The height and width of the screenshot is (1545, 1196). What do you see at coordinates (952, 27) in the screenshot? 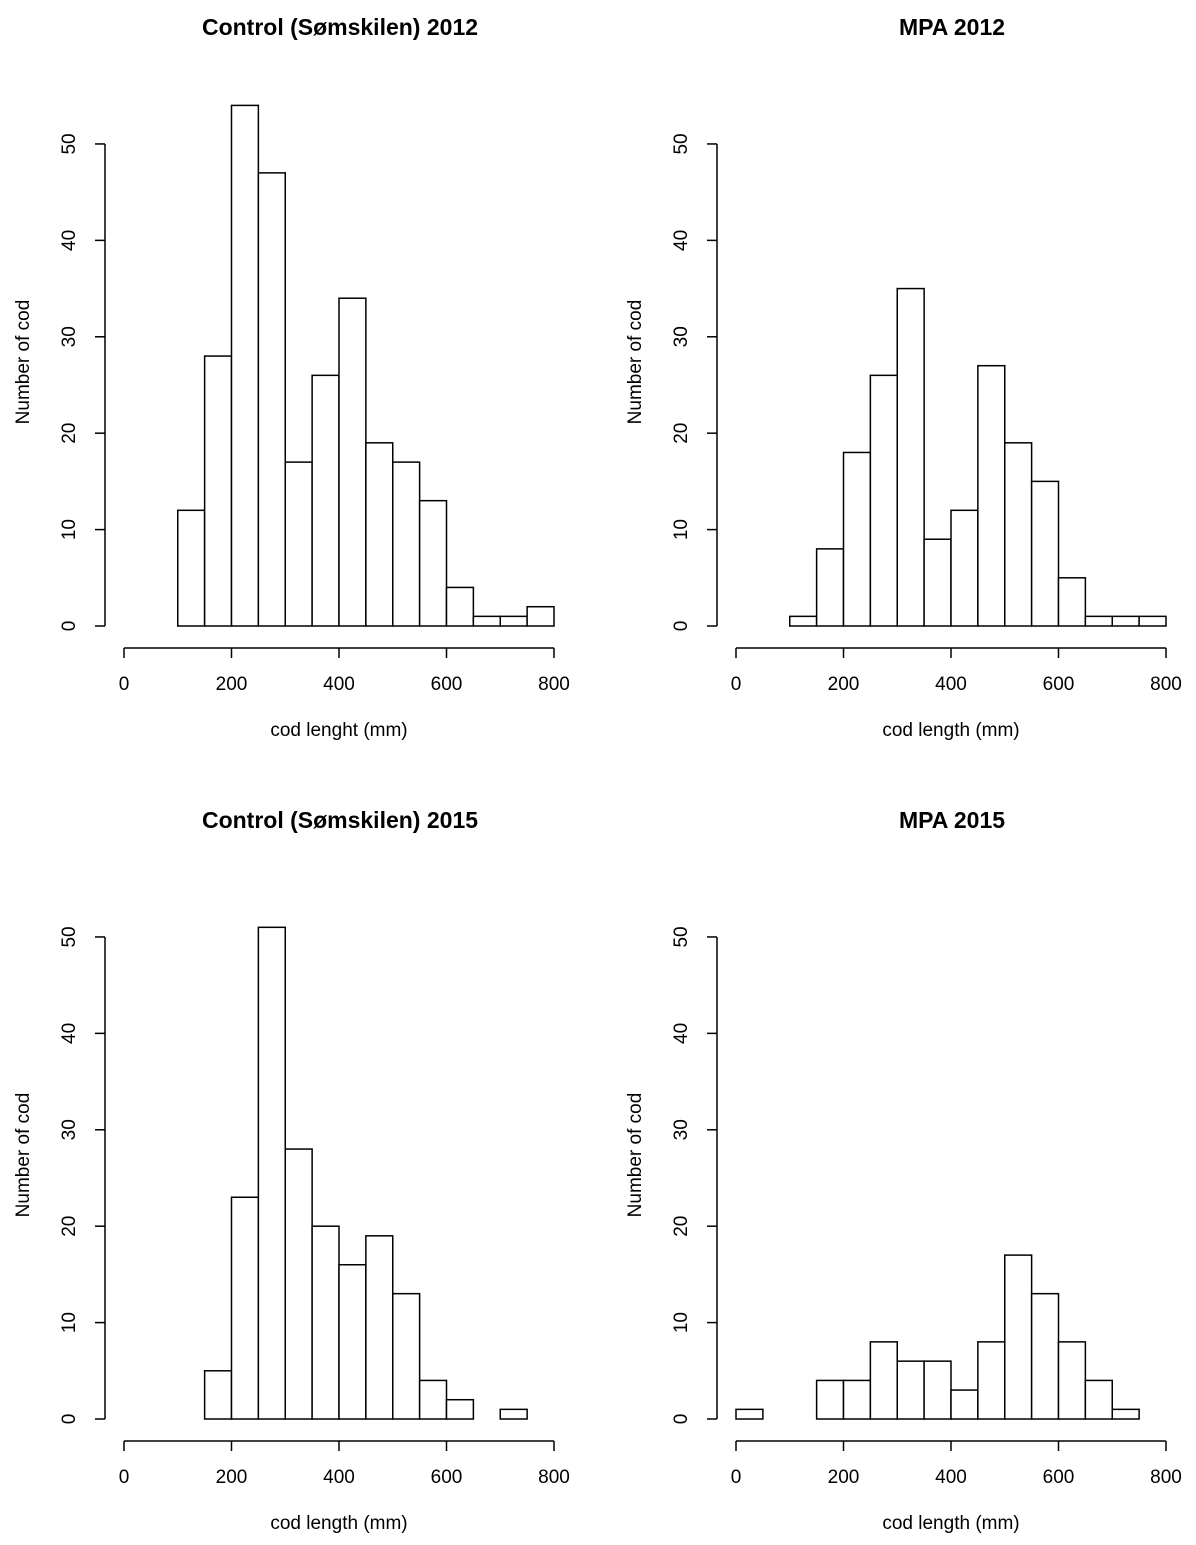
I see `chart-title: MPA 2012` at bounding box center [952, 27].